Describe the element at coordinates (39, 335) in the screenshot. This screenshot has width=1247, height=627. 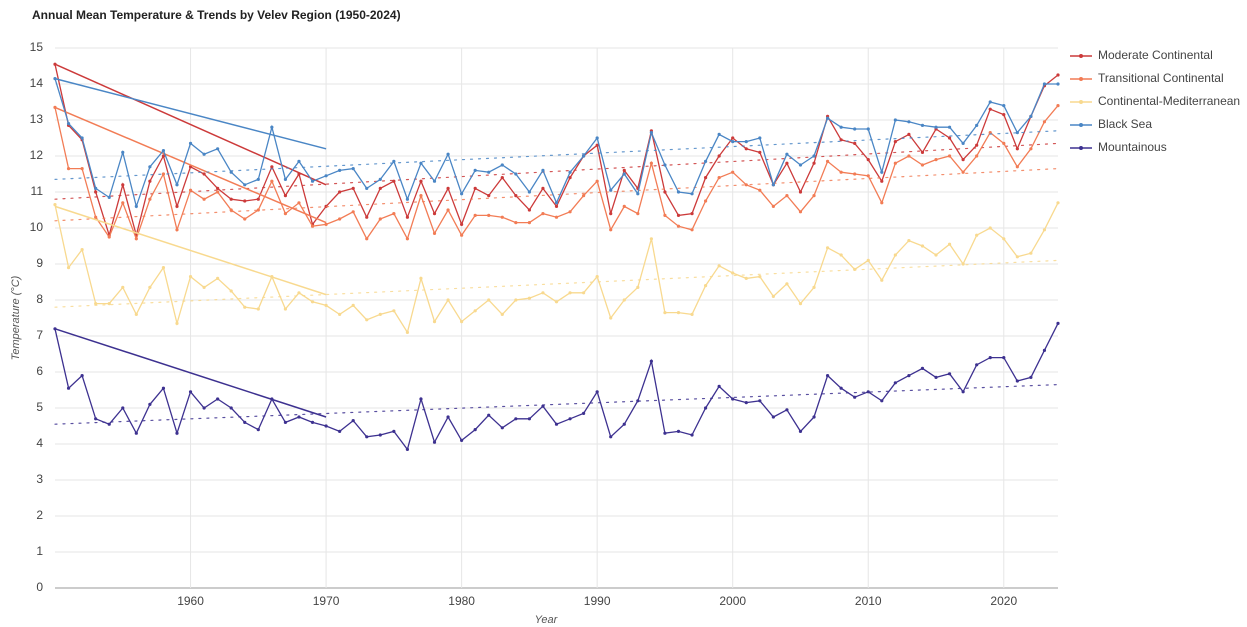
I see `y-tick-label: 7` at that location.